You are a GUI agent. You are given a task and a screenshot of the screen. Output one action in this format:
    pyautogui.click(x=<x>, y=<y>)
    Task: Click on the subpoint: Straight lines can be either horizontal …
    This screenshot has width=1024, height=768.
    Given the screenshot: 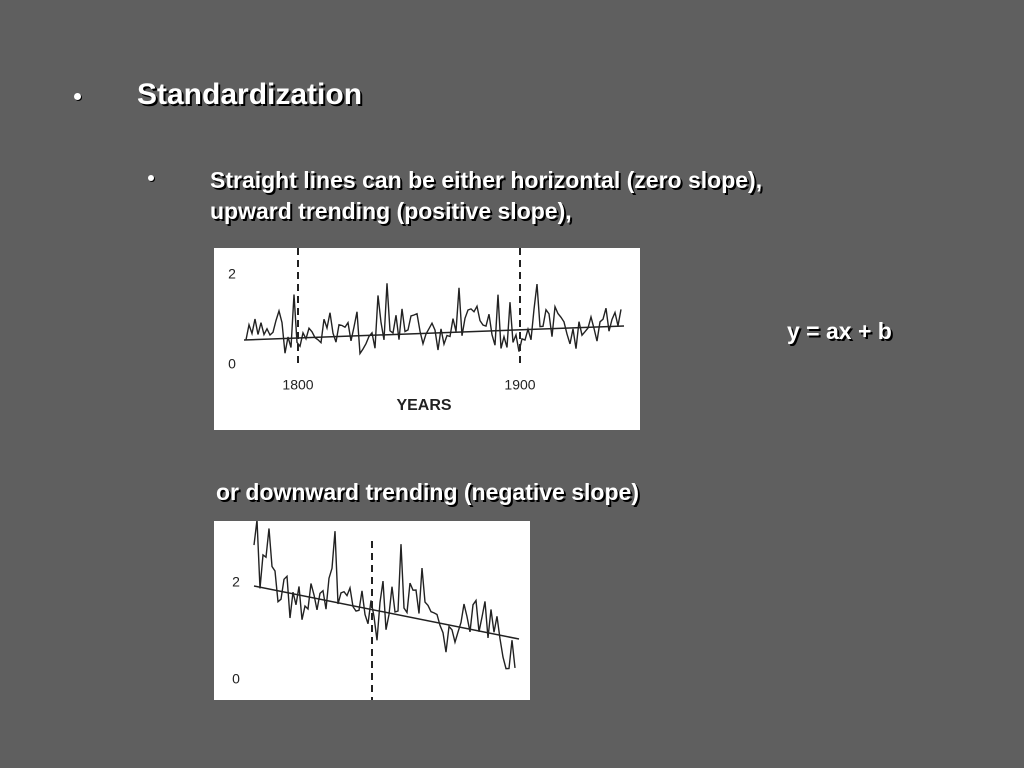 What is the action you would take?
    pyautogui.click(x=486, y=196)
    